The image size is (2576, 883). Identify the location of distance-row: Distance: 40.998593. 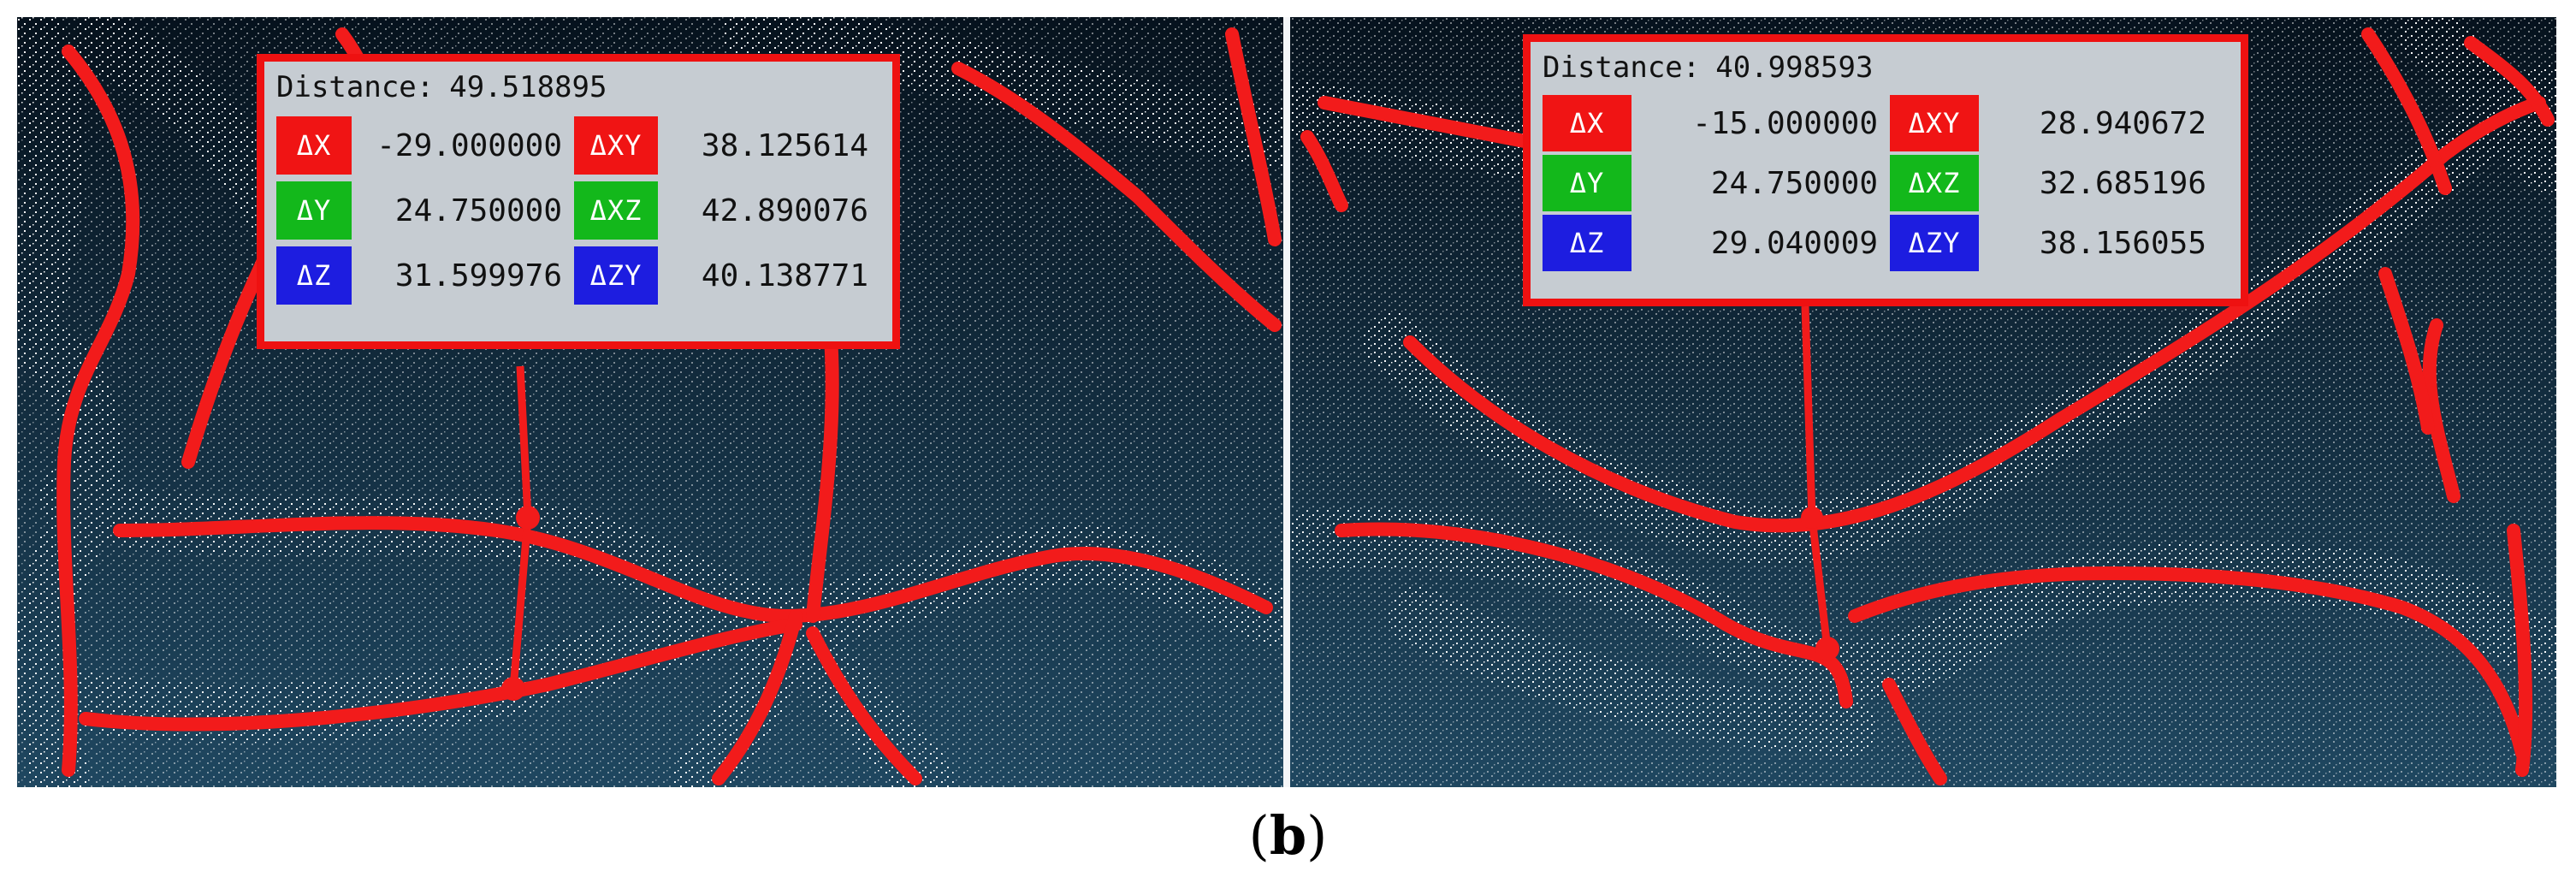
(1886, 67).